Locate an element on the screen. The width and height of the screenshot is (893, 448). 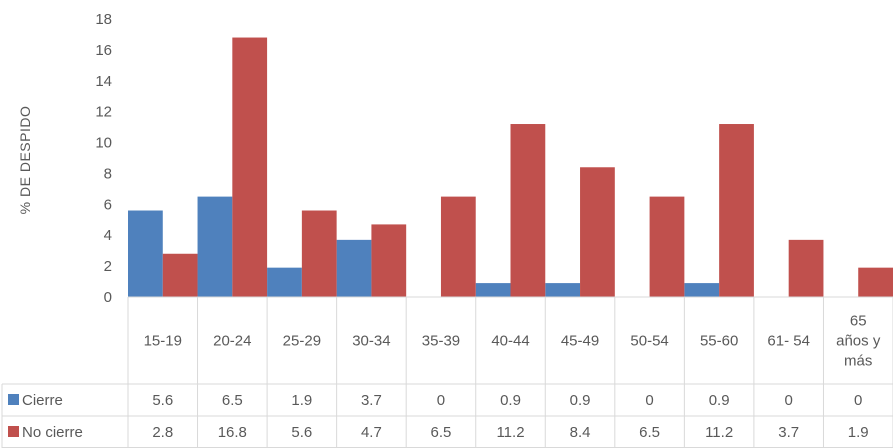
data-value: 4.7 is located at coordinates (371, 432).